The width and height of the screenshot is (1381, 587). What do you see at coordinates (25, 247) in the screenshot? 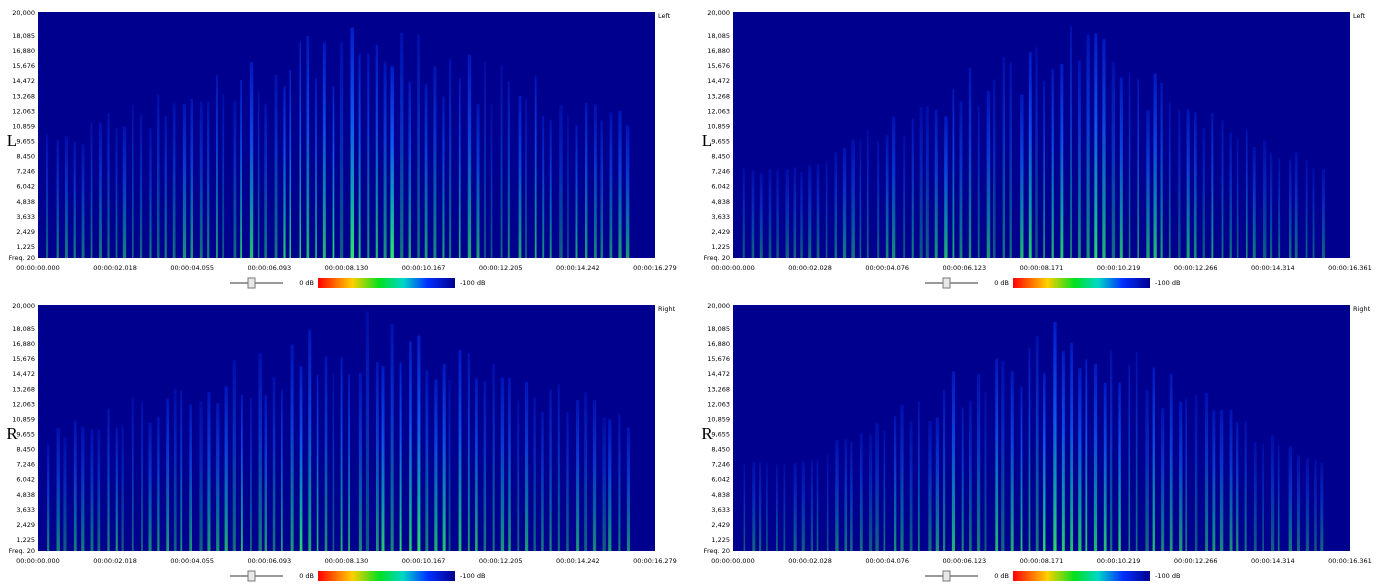
I see `freq-tick-label: 1,225` at bounding box center [25, 247].